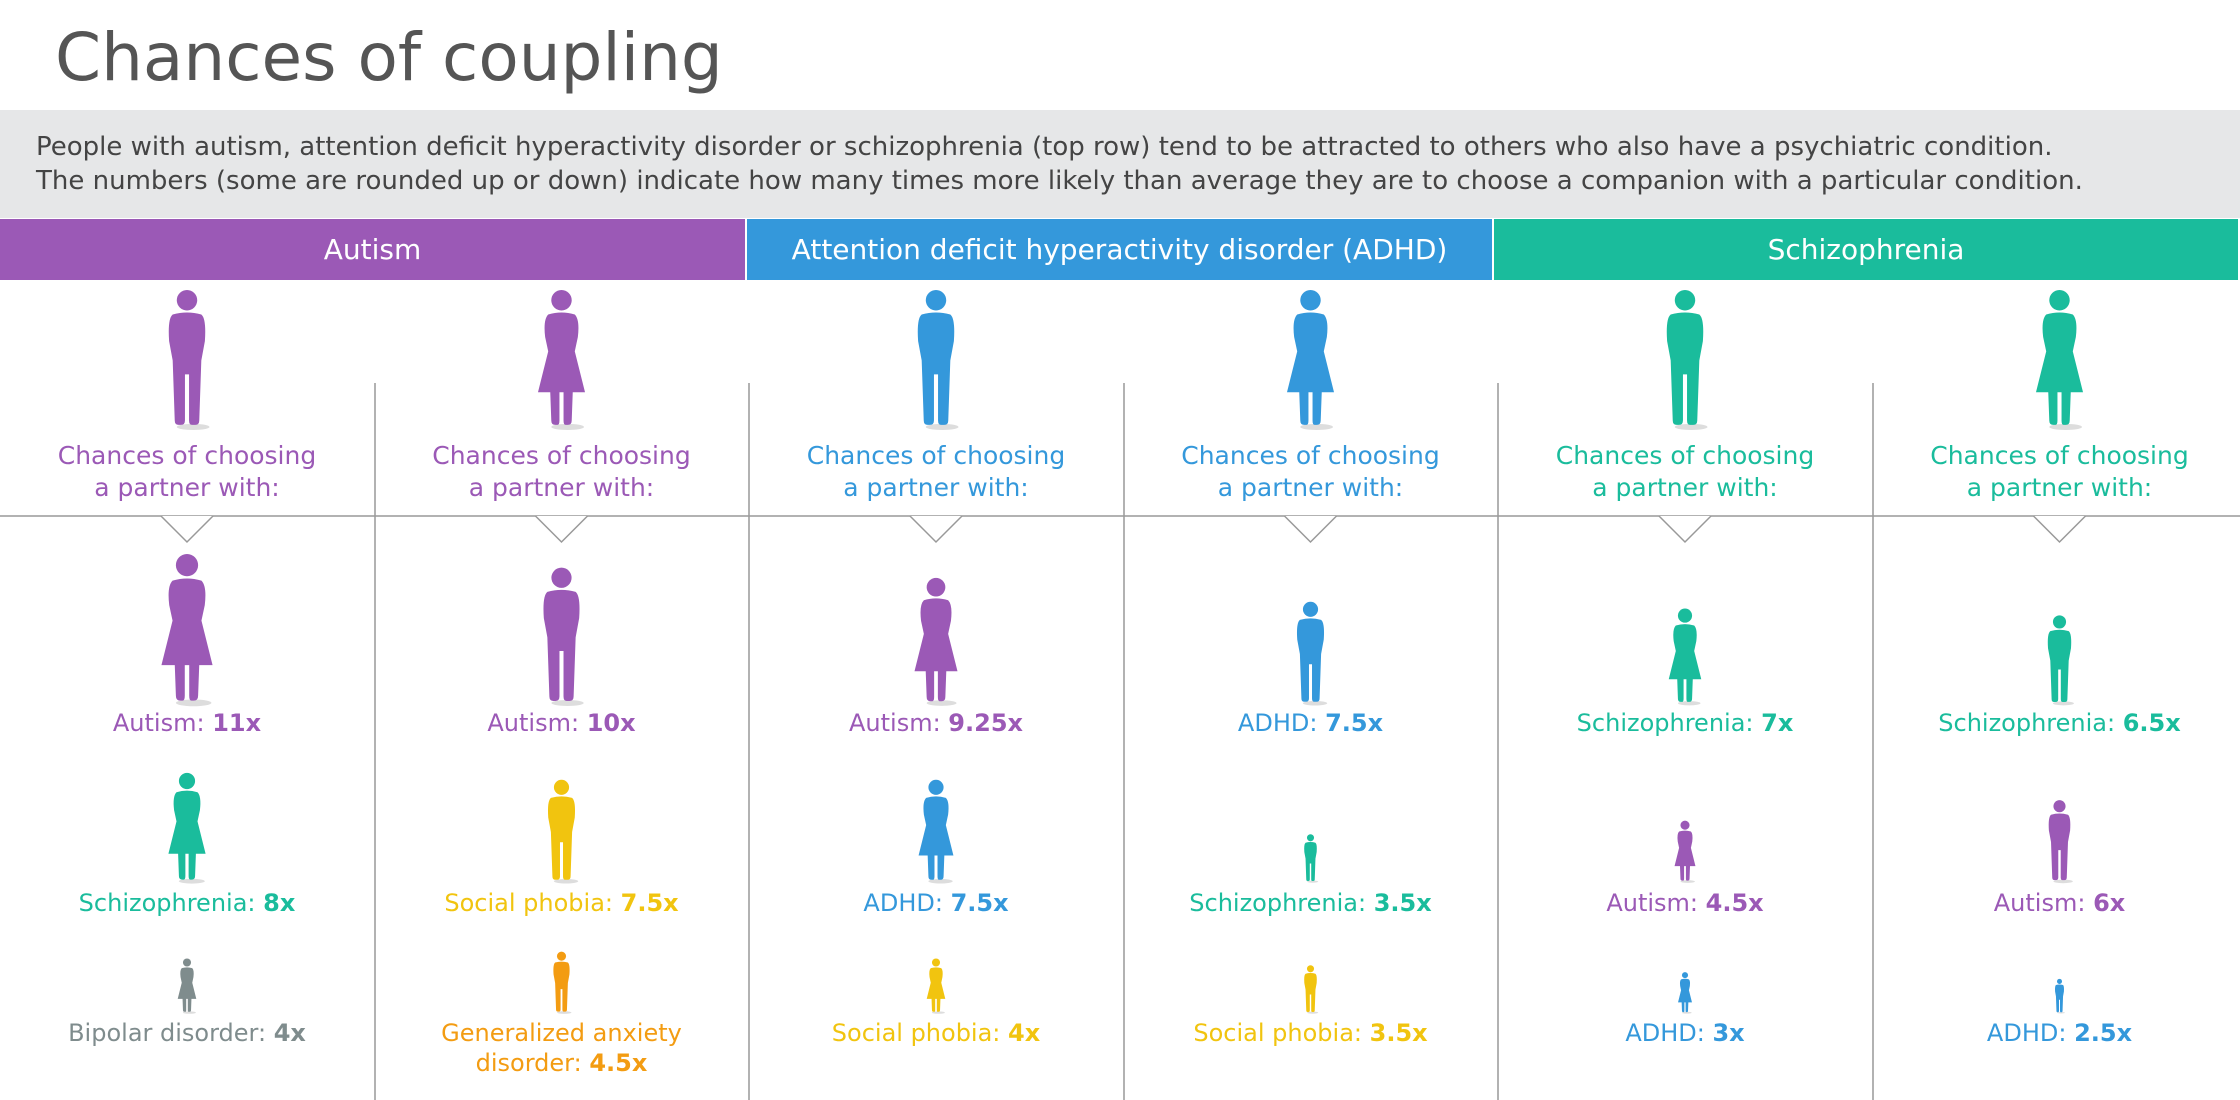 The height and width of the screenshot is (1100, 2240). I want to click on partner-label: ADHD: 2.5x, so click(2057, 1033).